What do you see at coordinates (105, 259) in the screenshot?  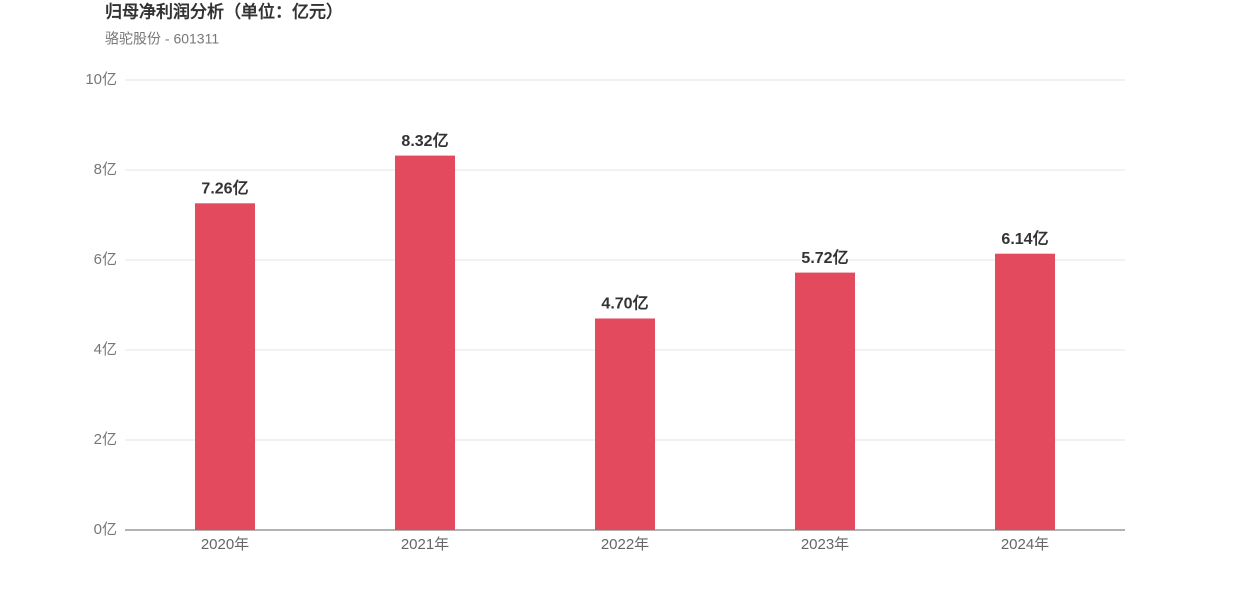 I see `y-tick-label: 6亿` at bounding box center [105, 259].